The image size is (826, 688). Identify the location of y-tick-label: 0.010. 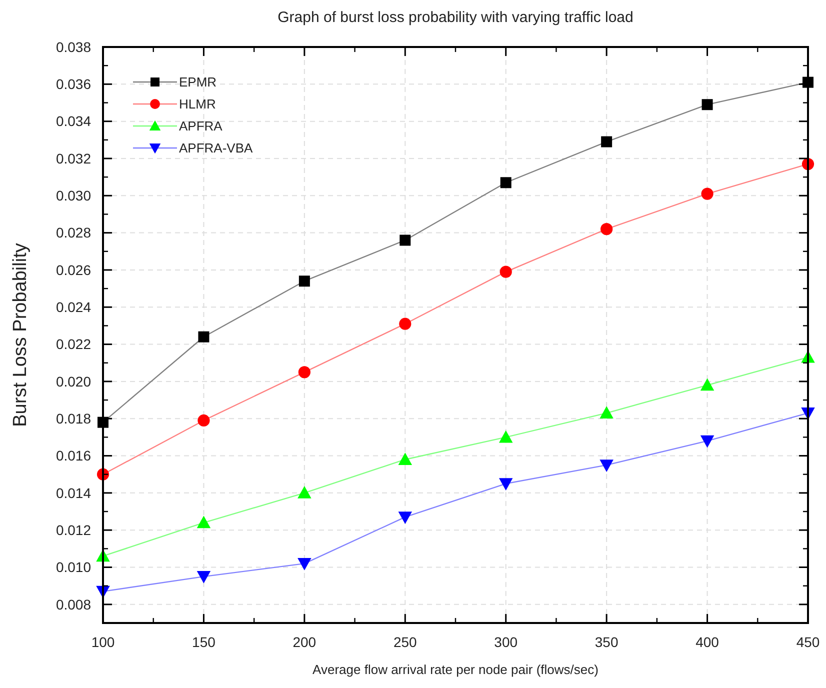
(74, 567).